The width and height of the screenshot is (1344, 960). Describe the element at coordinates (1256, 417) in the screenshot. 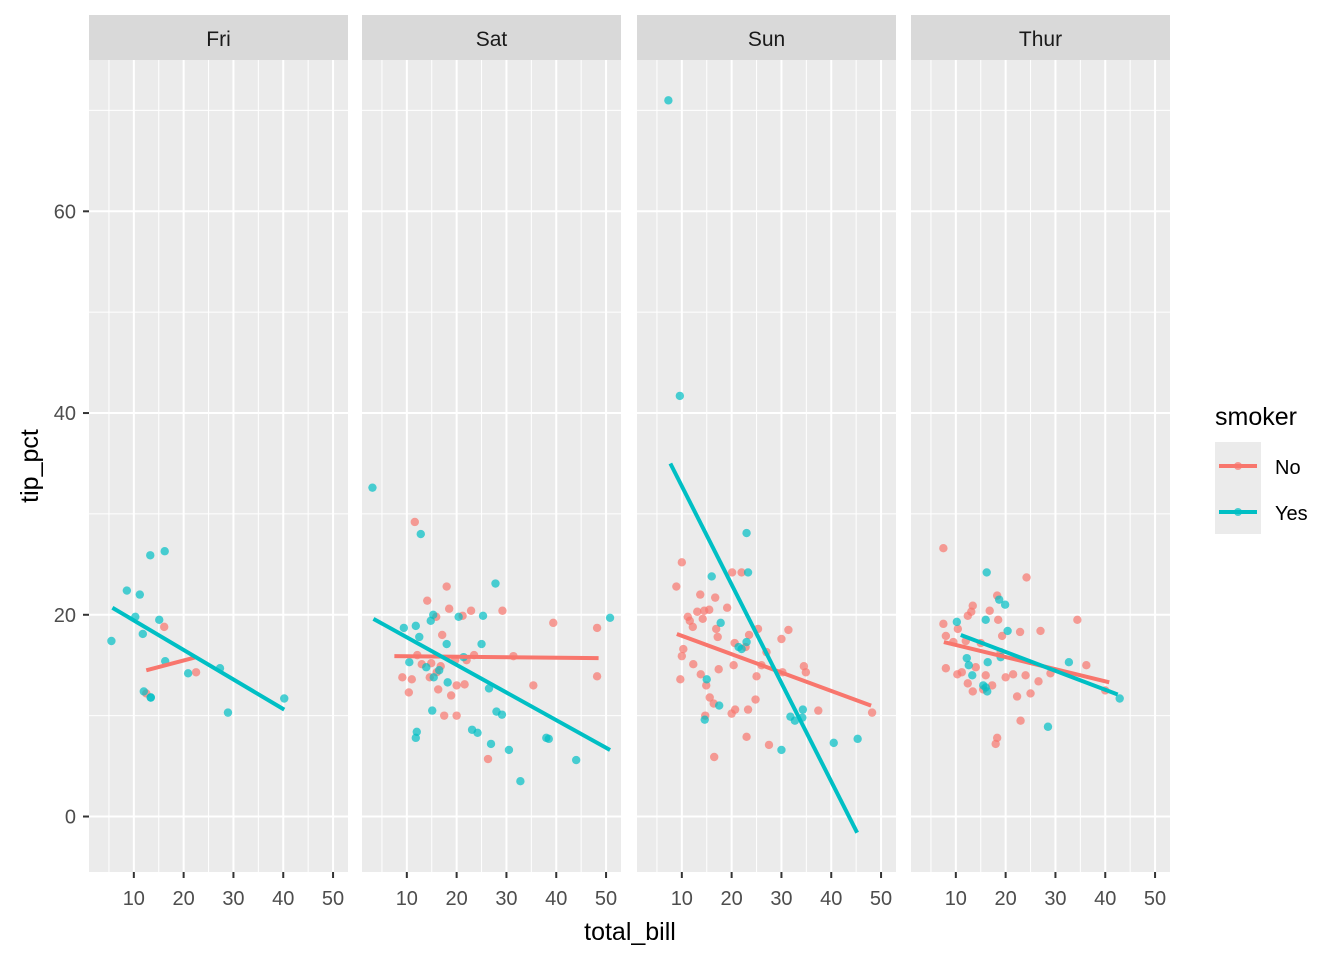

I see `legend-title: smoker` at that location.